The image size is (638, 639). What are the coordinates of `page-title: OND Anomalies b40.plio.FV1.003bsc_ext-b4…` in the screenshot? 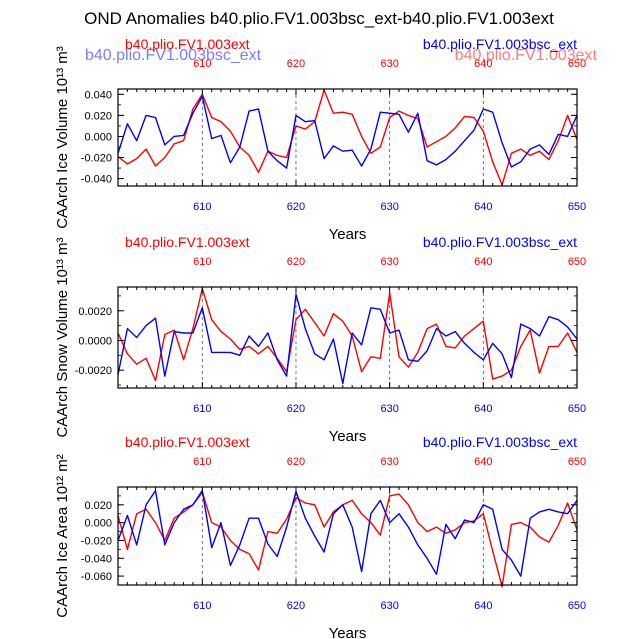 It's located at (319, 18).